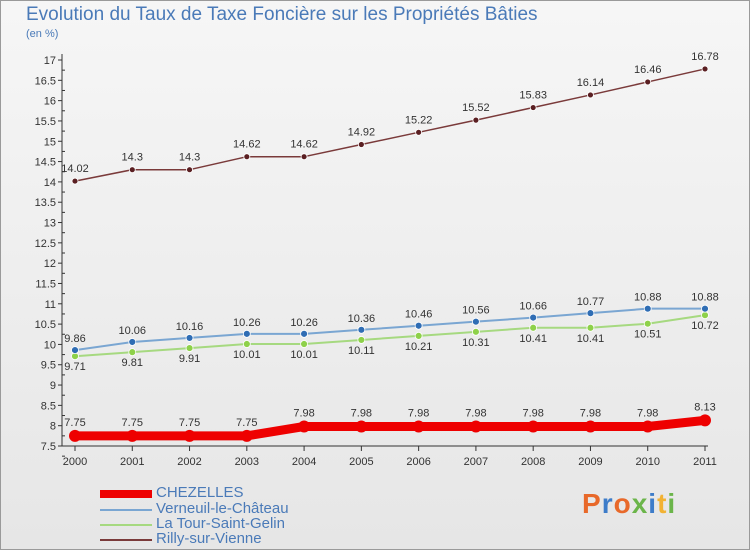  I want to click on legend-label: Verneuil-le-Château, so click(222, 508).